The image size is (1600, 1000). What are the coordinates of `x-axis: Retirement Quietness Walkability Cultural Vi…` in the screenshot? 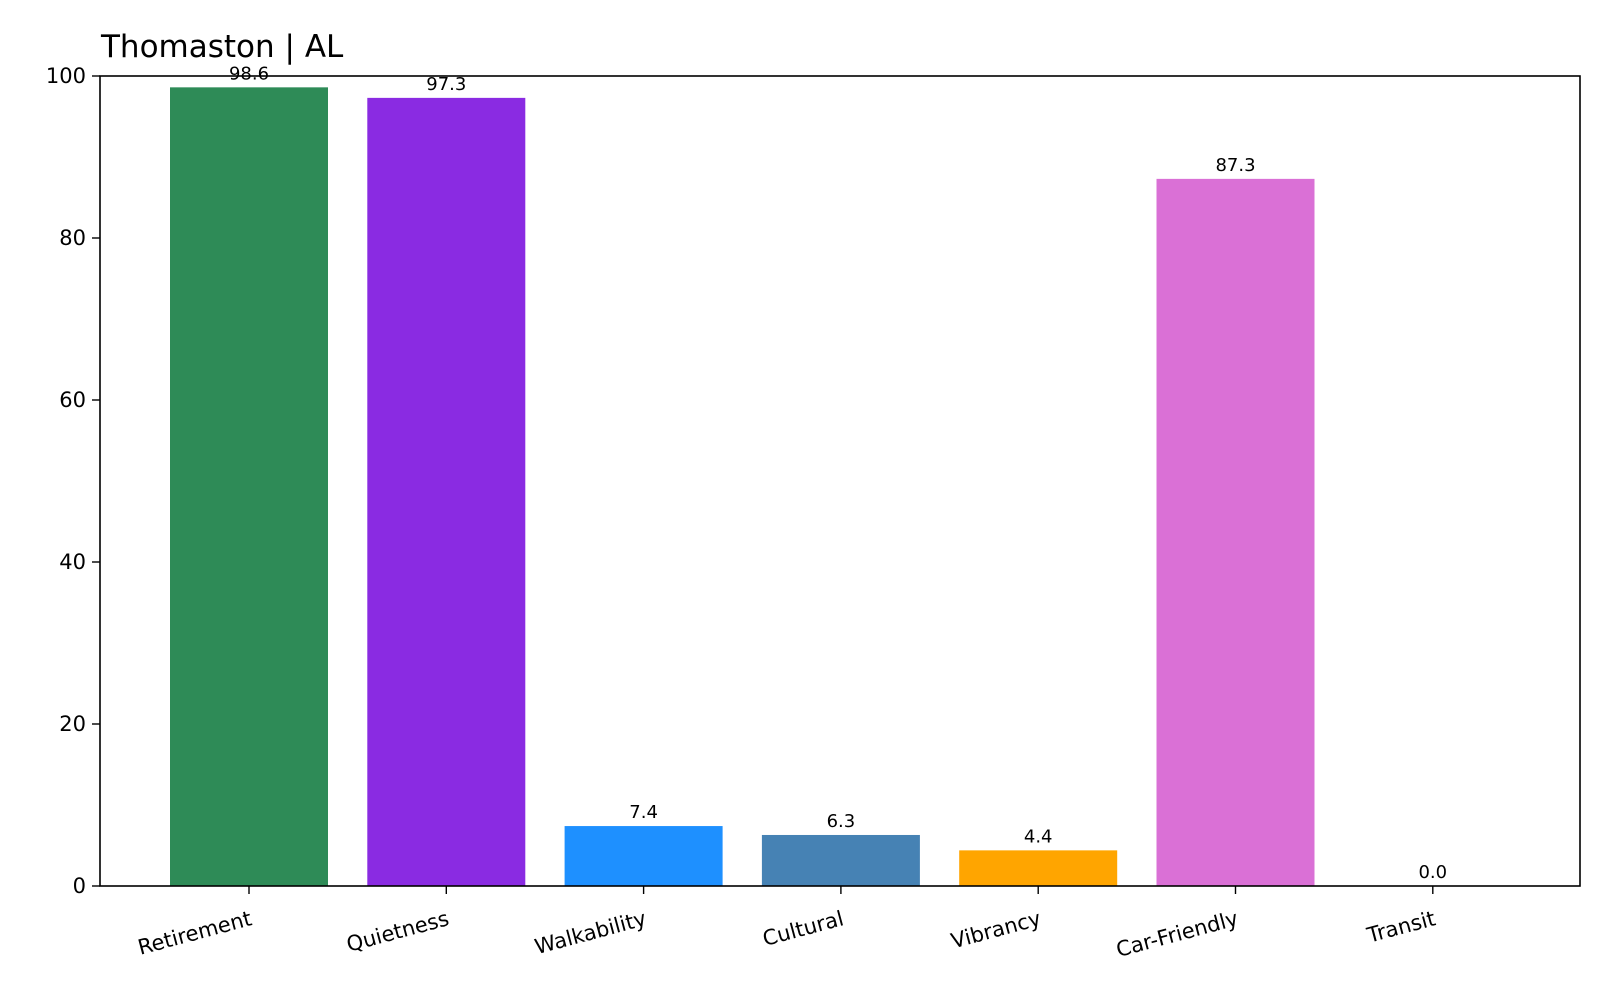 It's located at (786, 924).